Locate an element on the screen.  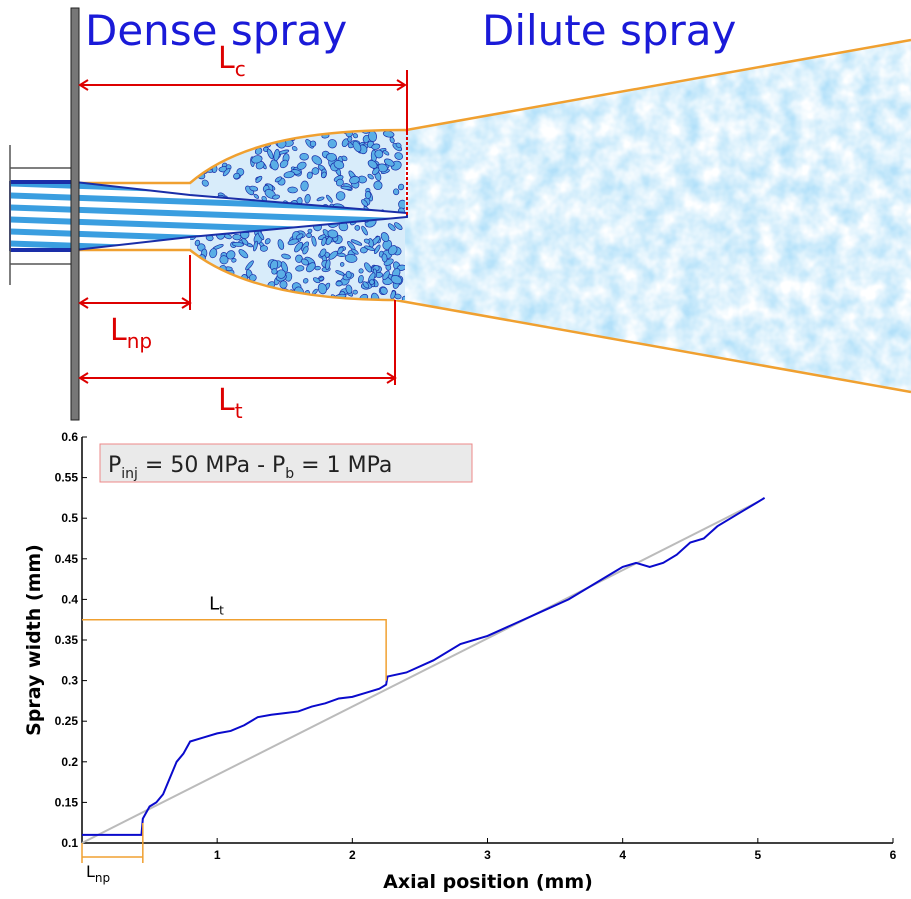
y-tick-label: 0.35 is located at coordinates (67, 640).